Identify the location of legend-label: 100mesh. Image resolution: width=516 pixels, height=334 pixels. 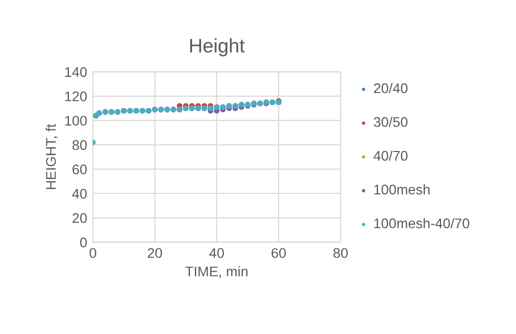
(402, 189).